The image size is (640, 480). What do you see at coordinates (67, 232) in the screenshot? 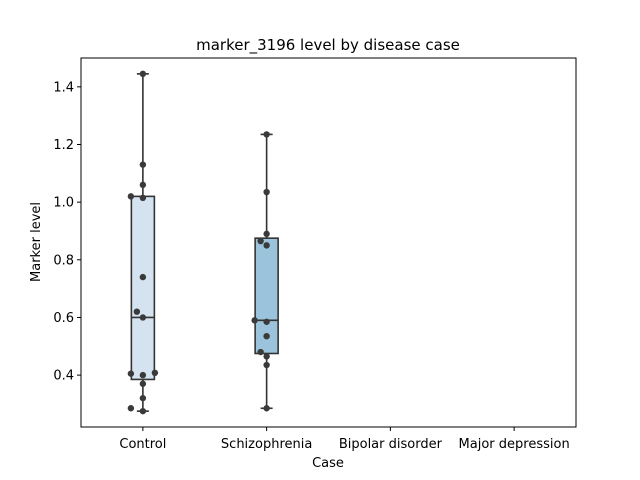
I see `y-axis: 0.4 0.6 0.8 1.0 1.2 1.4` at bounding box center [67, 232].